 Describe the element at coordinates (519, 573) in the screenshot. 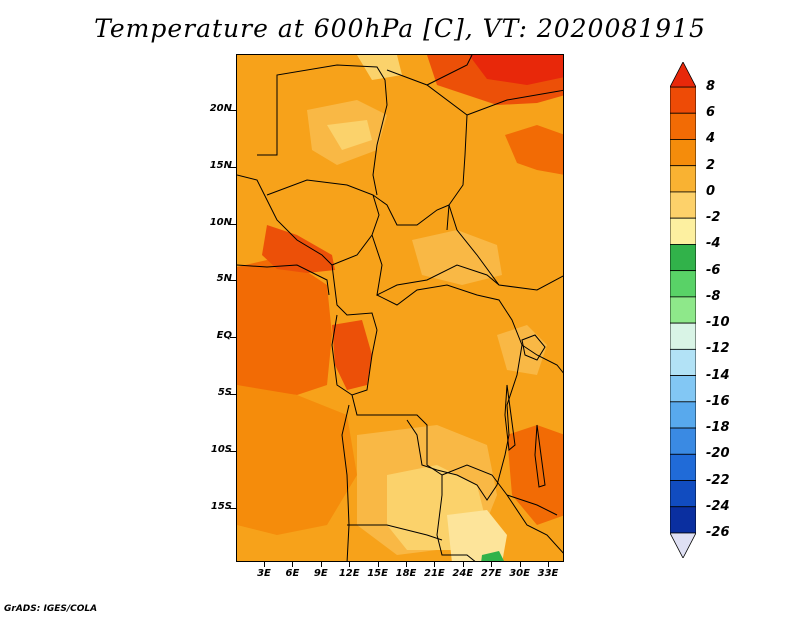

I see `lon-label-30E: 30E` at that location.